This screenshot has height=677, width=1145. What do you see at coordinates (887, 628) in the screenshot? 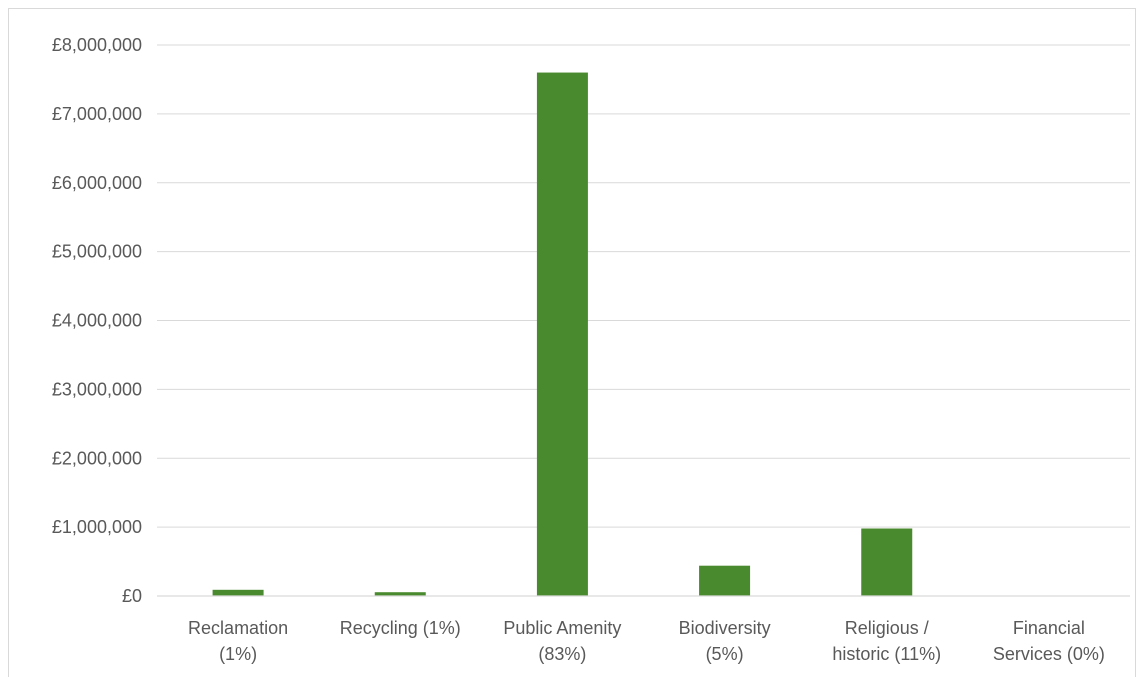
I see `x-tick-label-line: Religious /` at bounding box center [887, 628].